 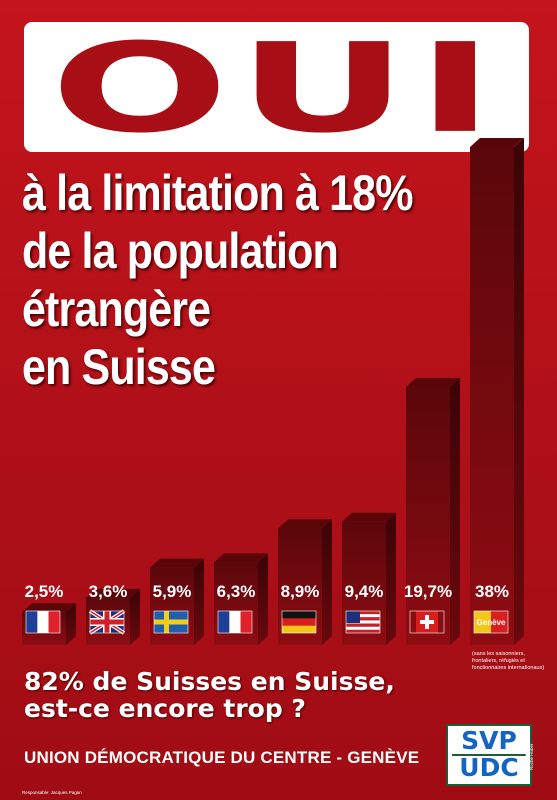 I want to click on data-label: 2,5%, so click(x=44, y=591).